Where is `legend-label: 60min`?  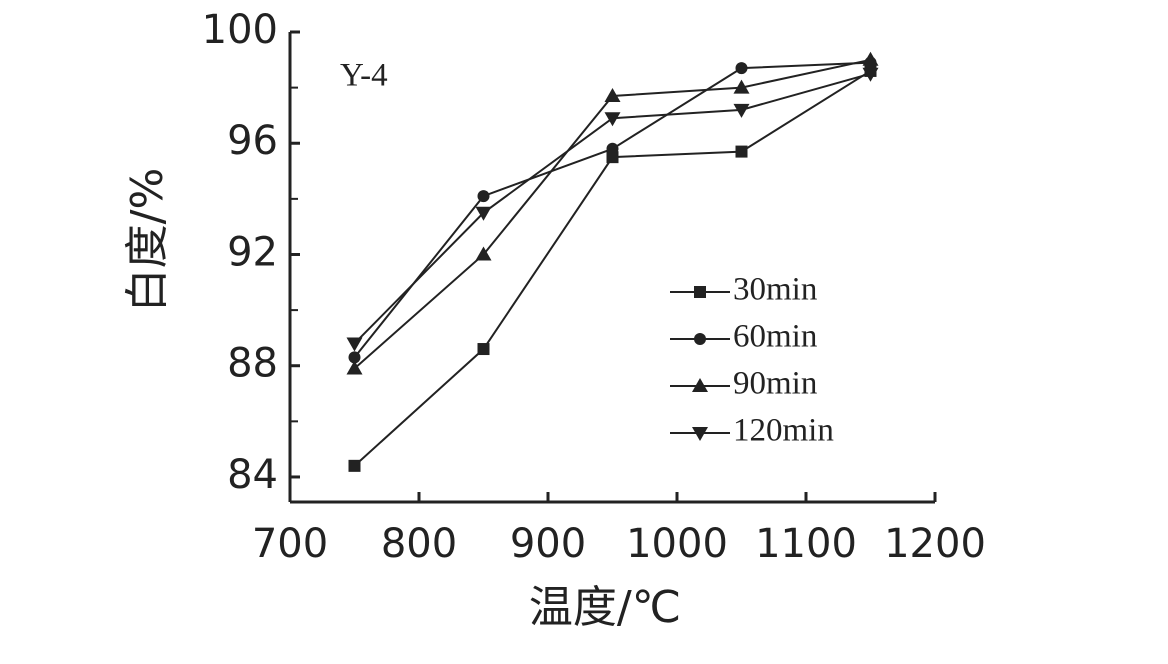
legend-label: 60min is located at coordinates (775, 337).